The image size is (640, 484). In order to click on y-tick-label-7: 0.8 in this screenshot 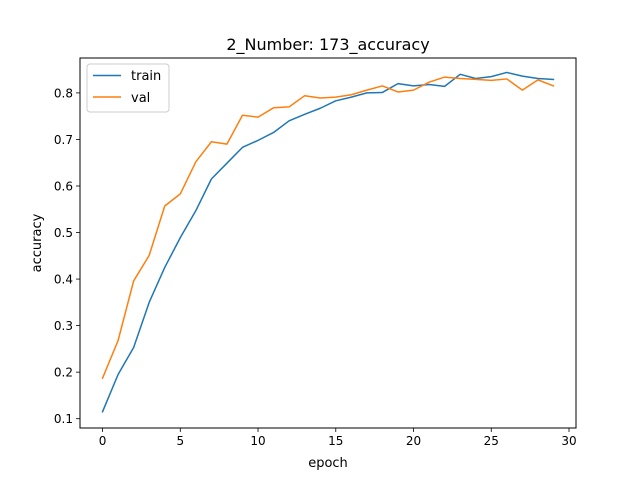, I will do `click(63, 93)`.